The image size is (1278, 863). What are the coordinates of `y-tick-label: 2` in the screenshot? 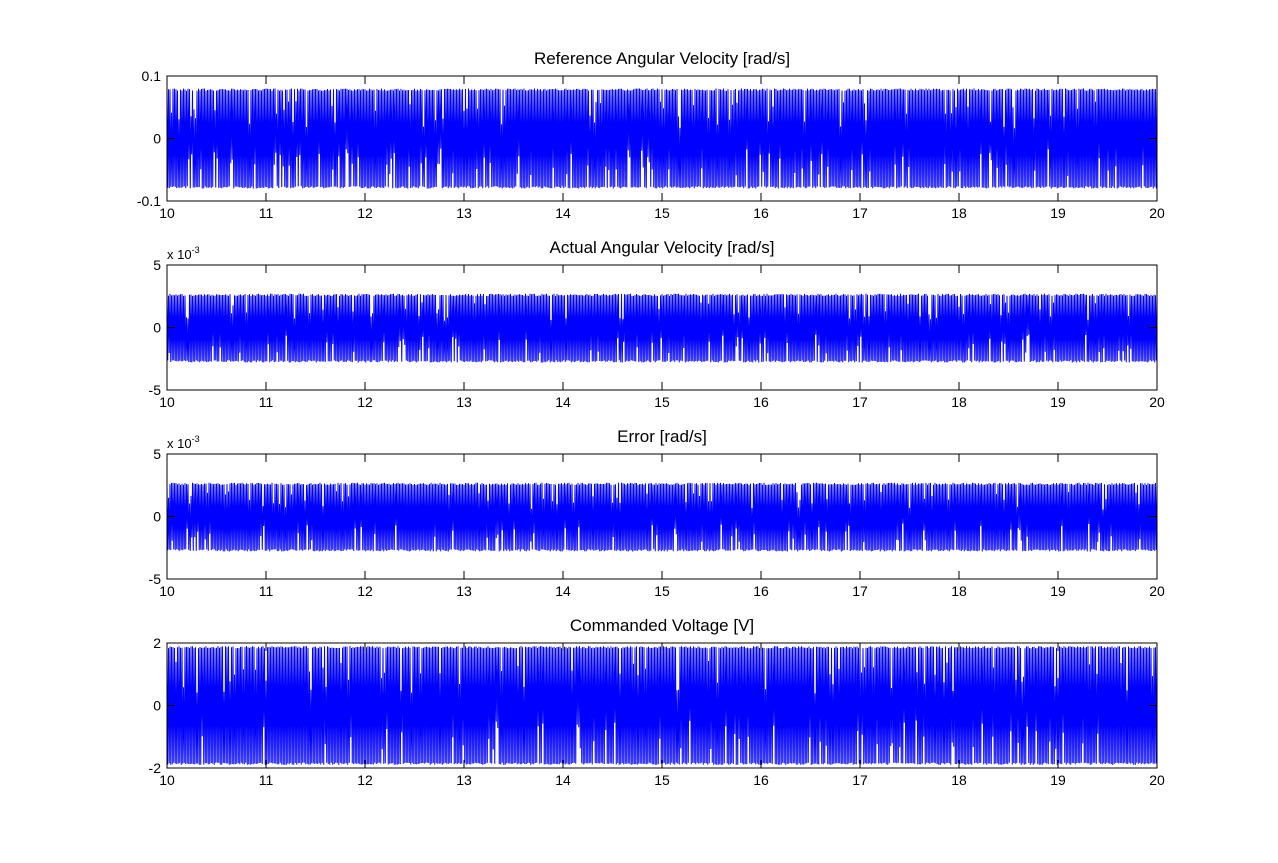 It's located at (157, 643).